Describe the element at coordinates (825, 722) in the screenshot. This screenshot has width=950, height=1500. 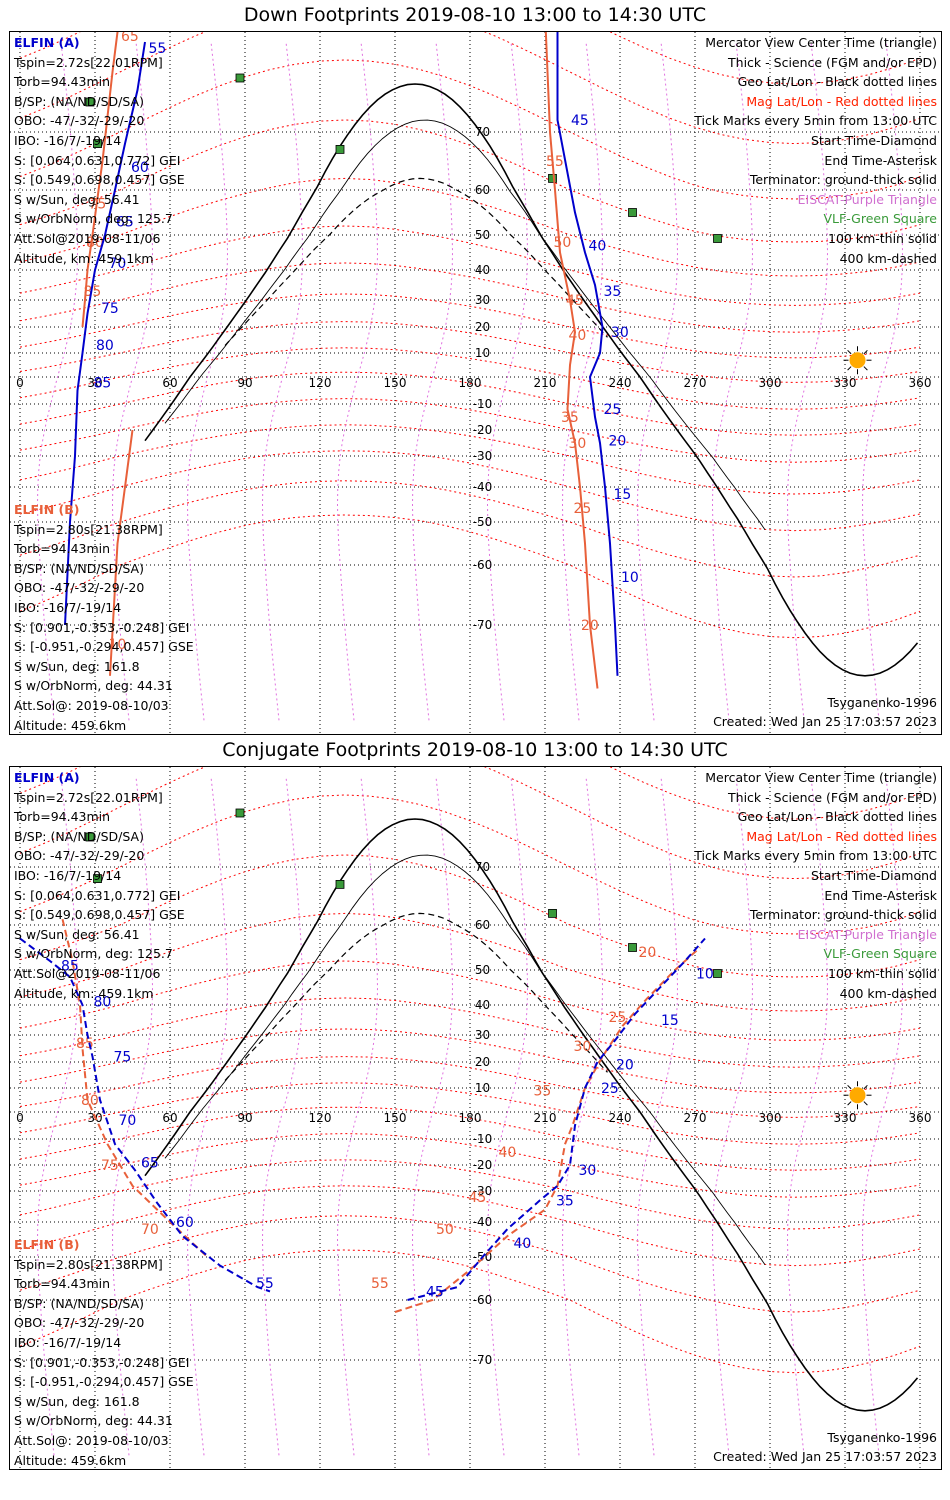
I see `created-timestamp: Created: Wed Jan 25 17:03:57 2023` at that location.